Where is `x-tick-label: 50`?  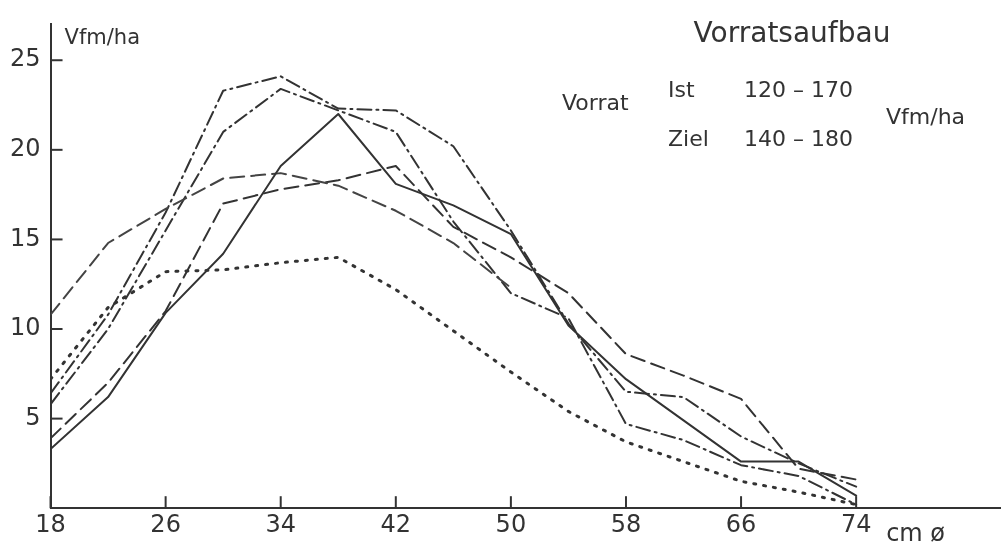 x-tick-label: 50 is located at coordinates (511, 523).